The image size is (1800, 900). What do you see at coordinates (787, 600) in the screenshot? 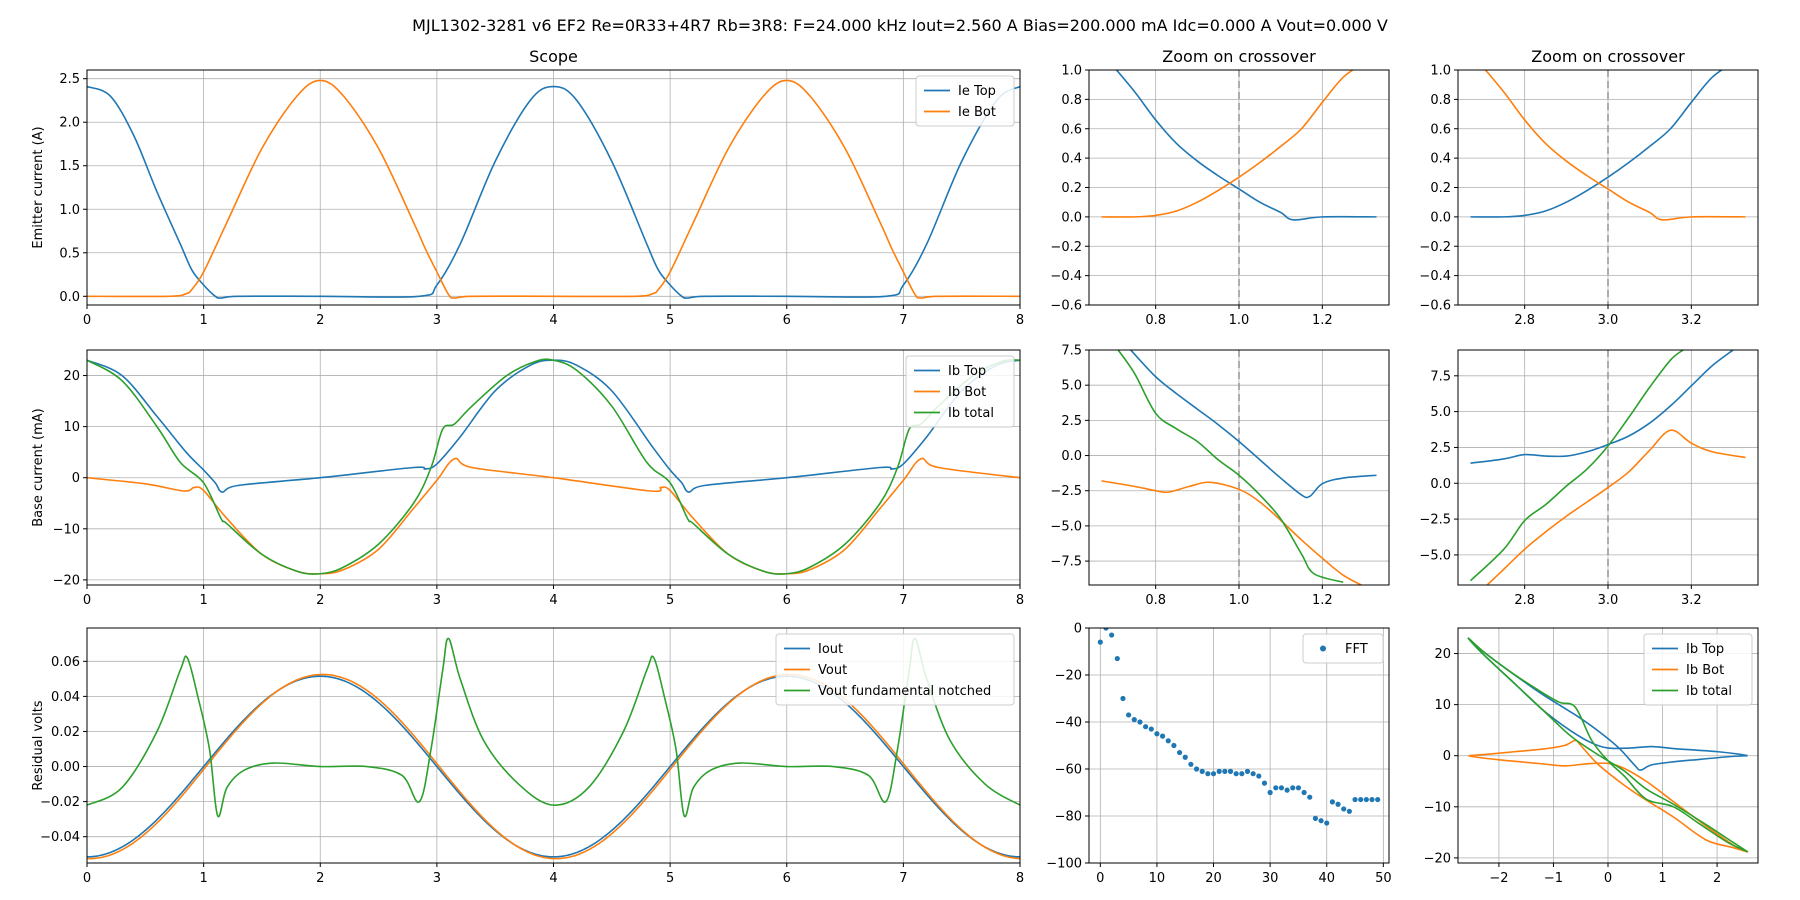
I see `x-tick-label: 6` at bounding box center [787, 600].